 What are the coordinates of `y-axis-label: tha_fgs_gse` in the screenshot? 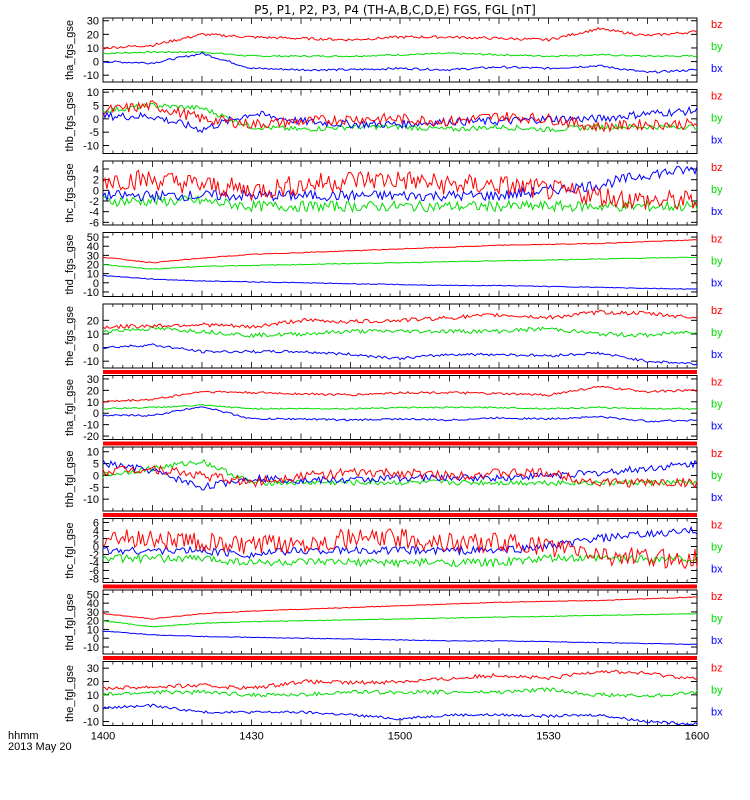 It's located at (70, 50).